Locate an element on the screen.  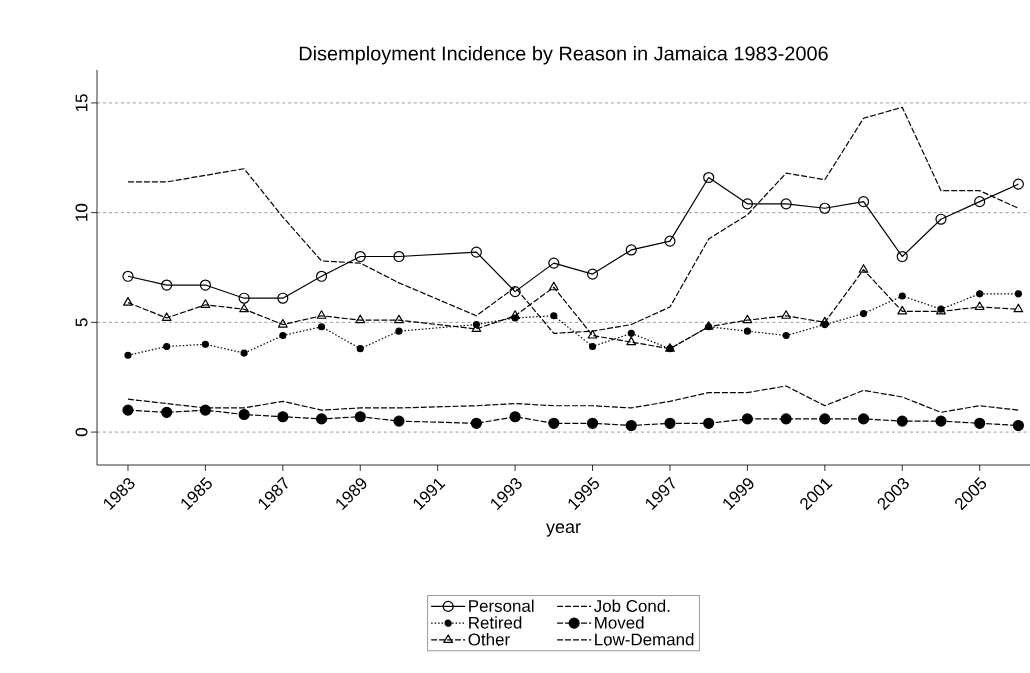
x-axis-title: year is located at coordinates (563, 530).